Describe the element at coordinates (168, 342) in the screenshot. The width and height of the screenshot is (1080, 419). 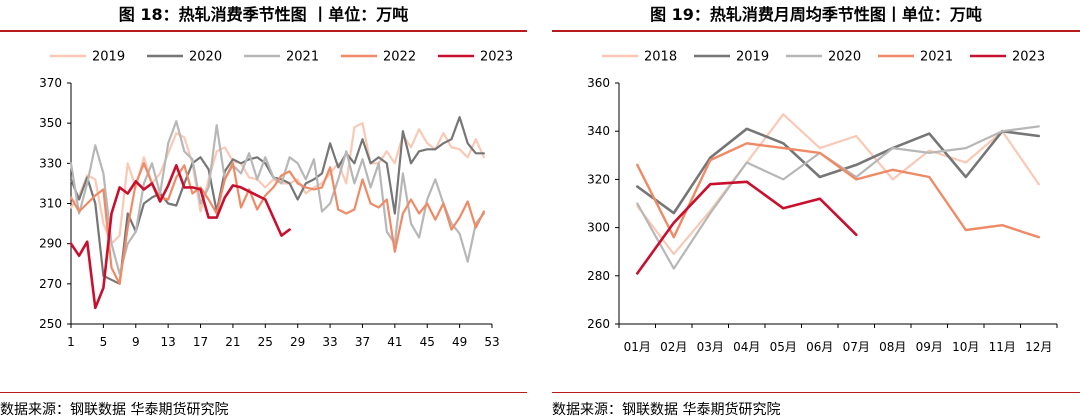
I see `x-tick-label: 13` at that location.